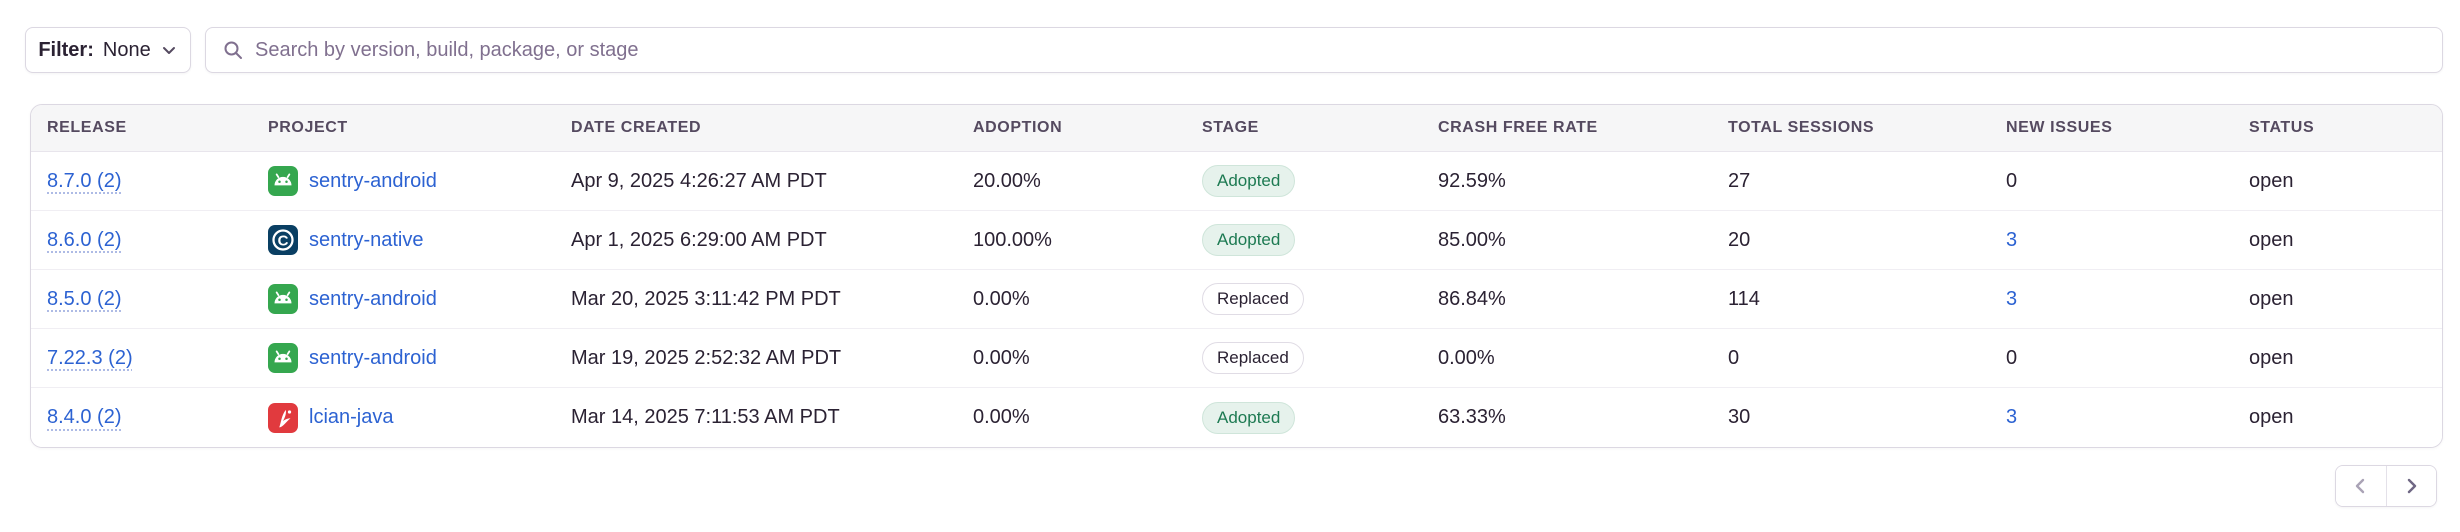  What do you see at coordinates (308, 127) in the screenshot?
I see `col-header-project: Project` at bounding box center [308, 127].